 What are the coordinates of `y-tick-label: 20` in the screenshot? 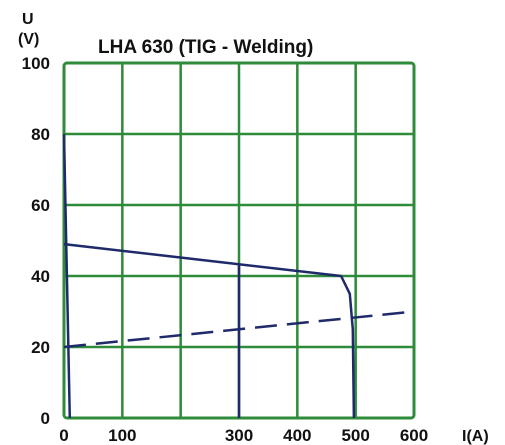 It's located at (40, 347).